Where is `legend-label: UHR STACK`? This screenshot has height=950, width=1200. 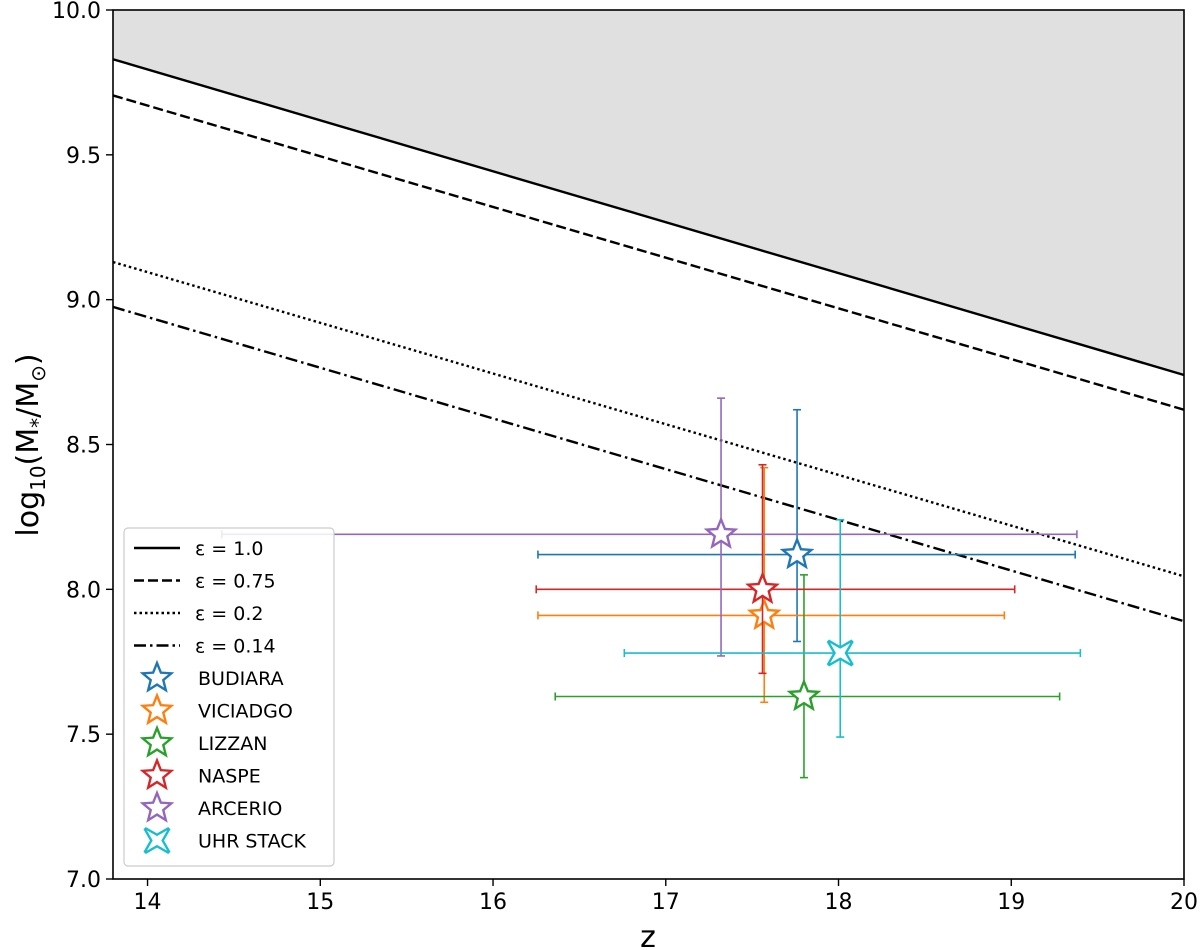 legend-label: UHR STACK is located at coordinates (252, 842).